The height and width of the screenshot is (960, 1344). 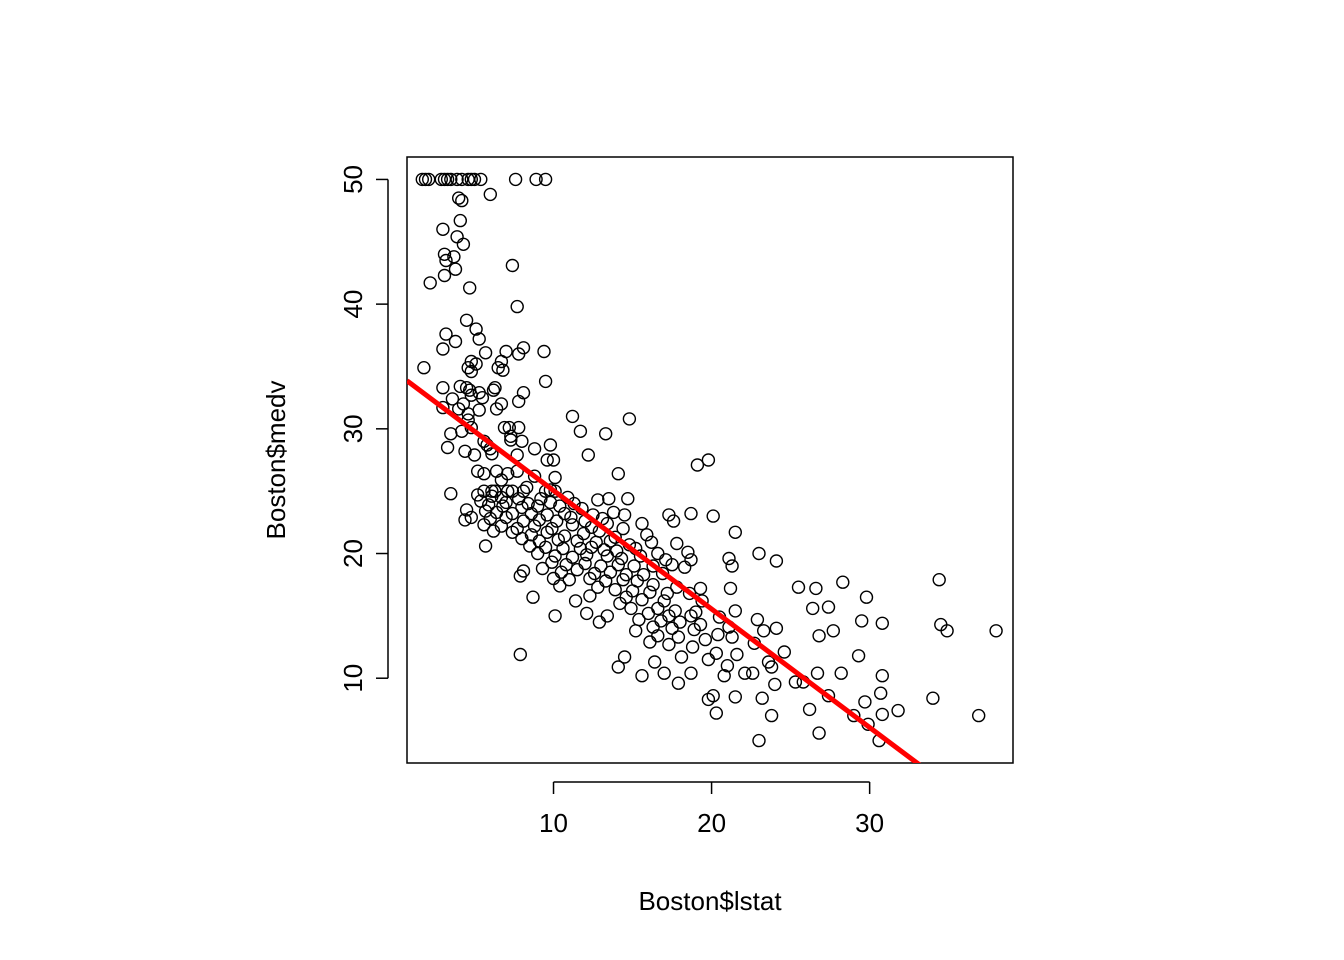 What do you see at coordinates (353, 428) in the screenshot?
I see `y-tick-label: 30` at bounding box center [353, 428].